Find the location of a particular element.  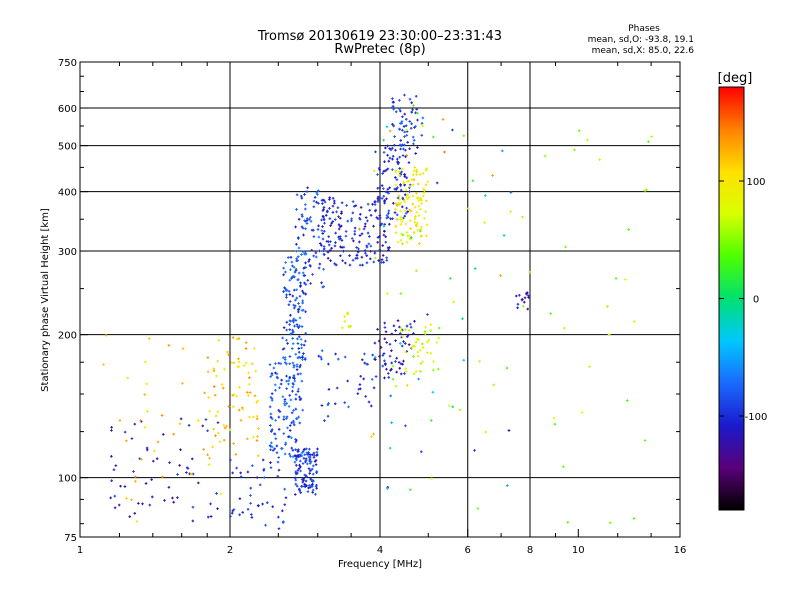

colorbar-tick-label: 100 is located at coordinates (755, 182).